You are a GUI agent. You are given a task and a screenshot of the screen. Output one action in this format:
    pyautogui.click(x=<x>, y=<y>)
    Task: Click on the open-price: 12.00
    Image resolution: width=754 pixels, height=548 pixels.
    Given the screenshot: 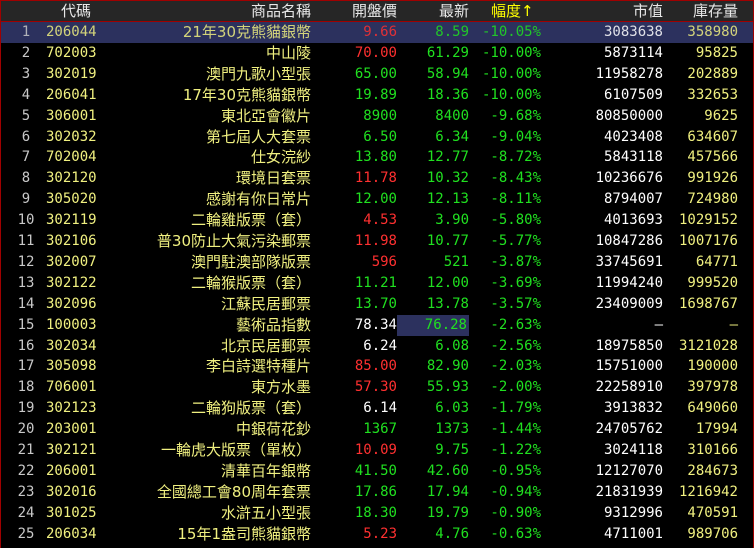 What is the action you would take?
    pyautogui.click(x=375, y=199)
    